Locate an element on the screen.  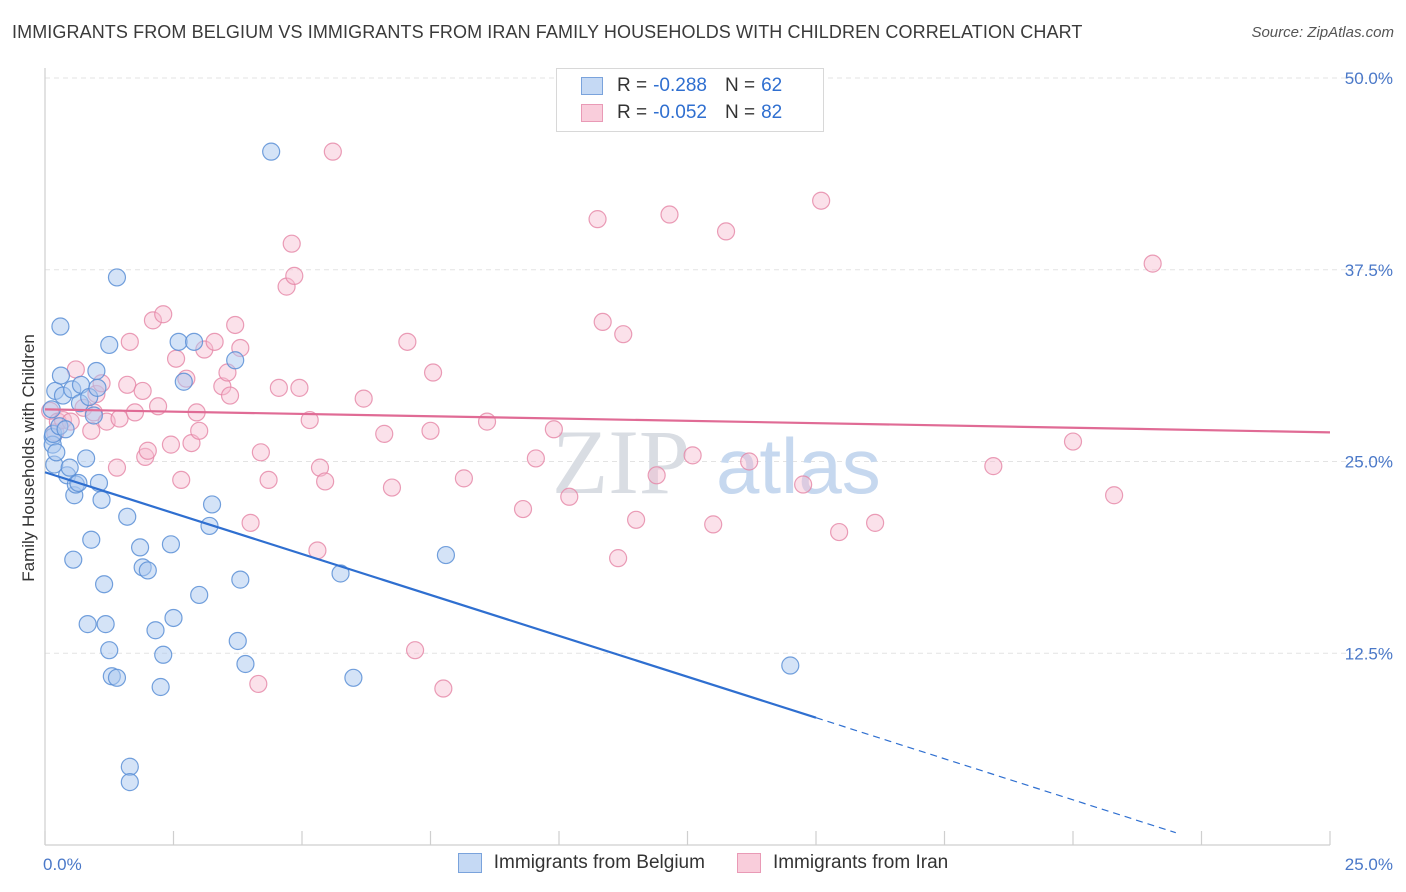
y-tick-label: 50.0% is located at coordinates (1369, 78).